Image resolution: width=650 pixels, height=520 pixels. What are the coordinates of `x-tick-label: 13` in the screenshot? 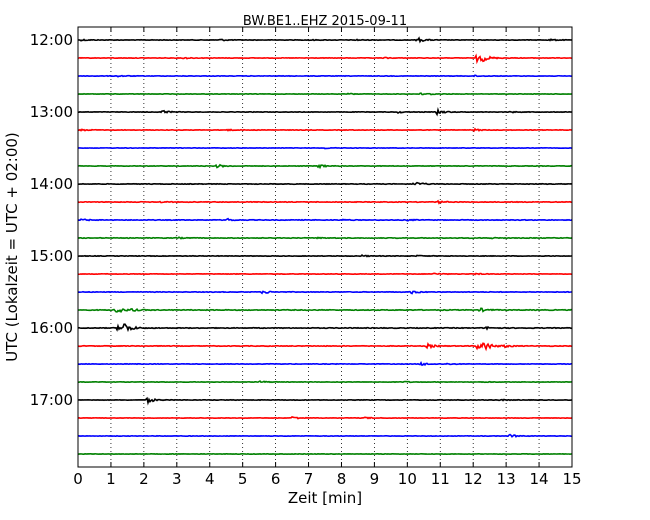 It's located at (506, 479).